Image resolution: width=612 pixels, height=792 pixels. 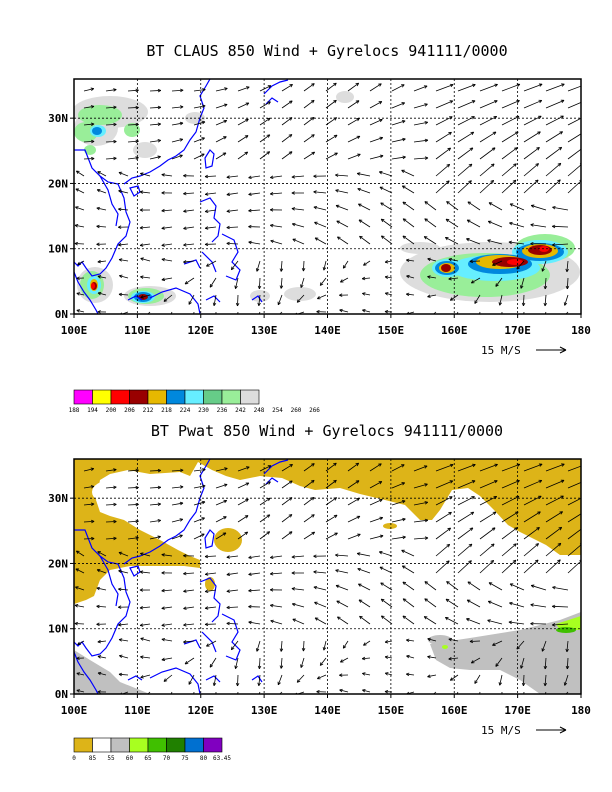 What do you see at coordinates (111, 410) in the screenshot?
I see `colorbar-label: 200` at bounding box center [111, 410].